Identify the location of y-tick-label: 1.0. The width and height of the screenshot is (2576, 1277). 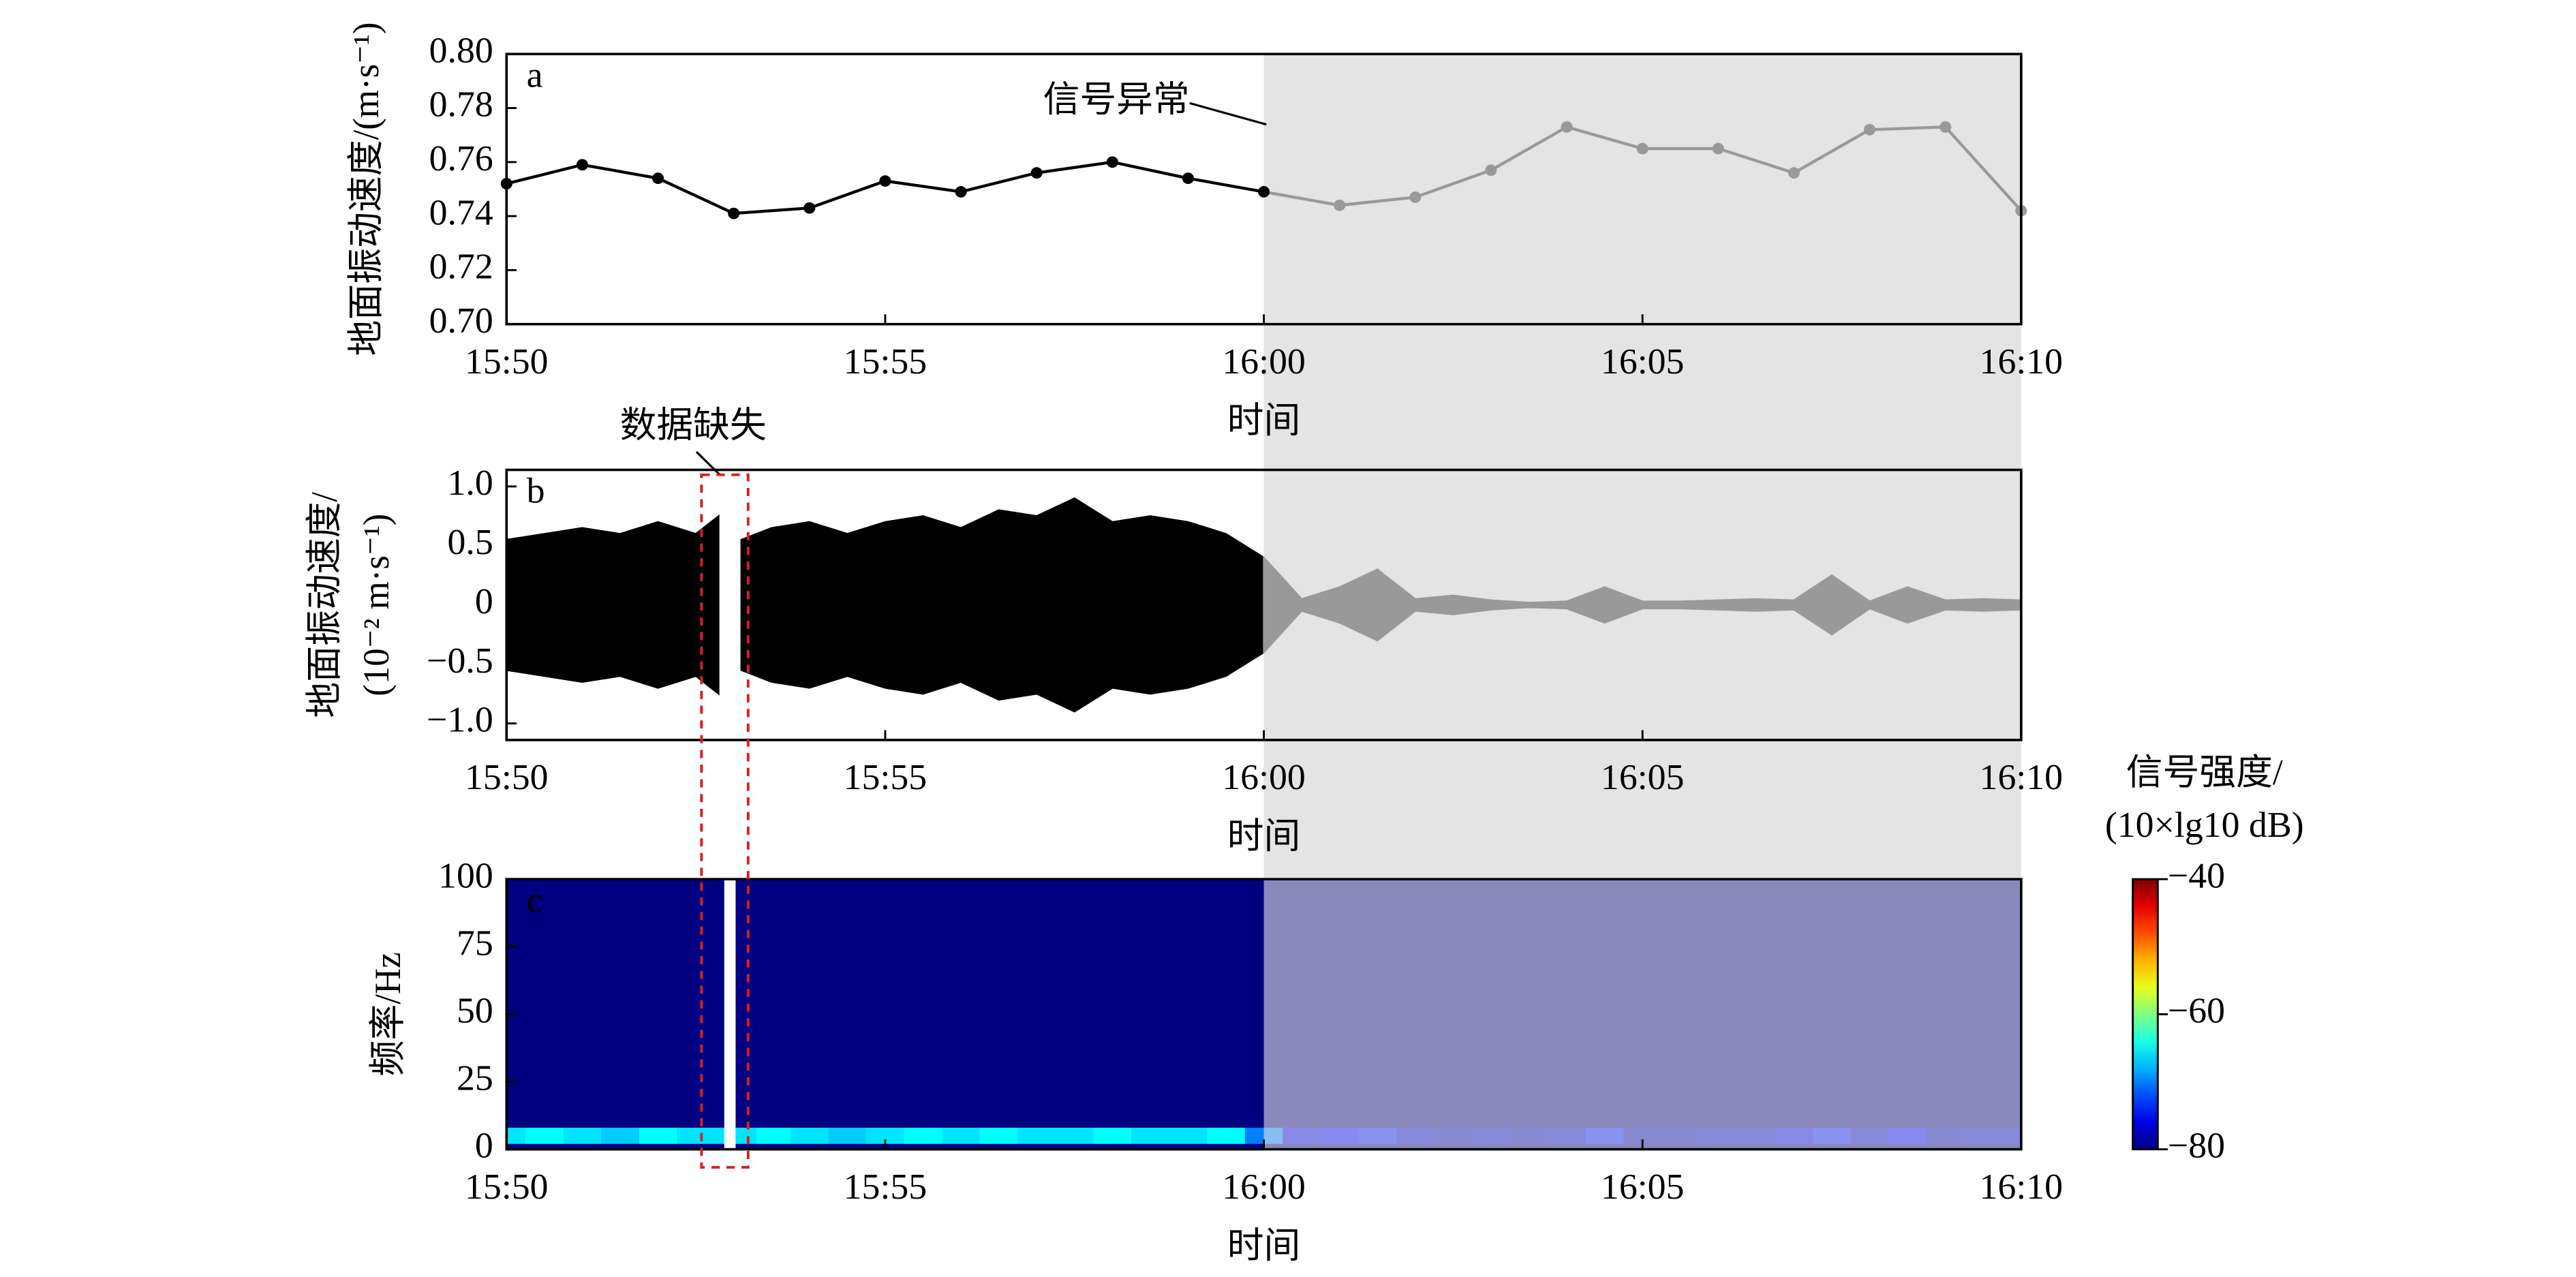
(471, 482).